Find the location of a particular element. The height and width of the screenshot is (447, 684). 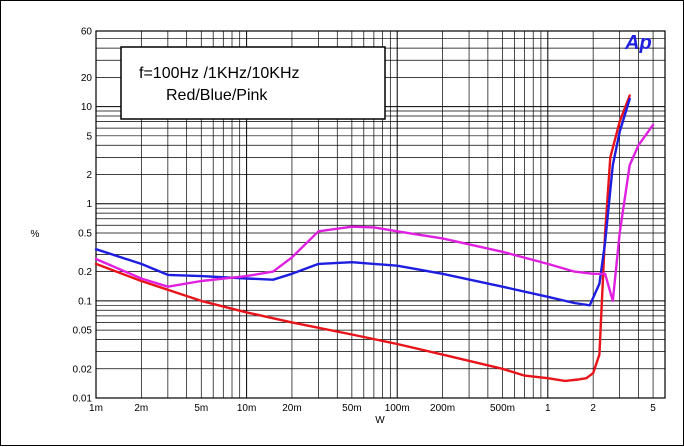

x-tick-label: 10m is located at coordinates (246, 408).